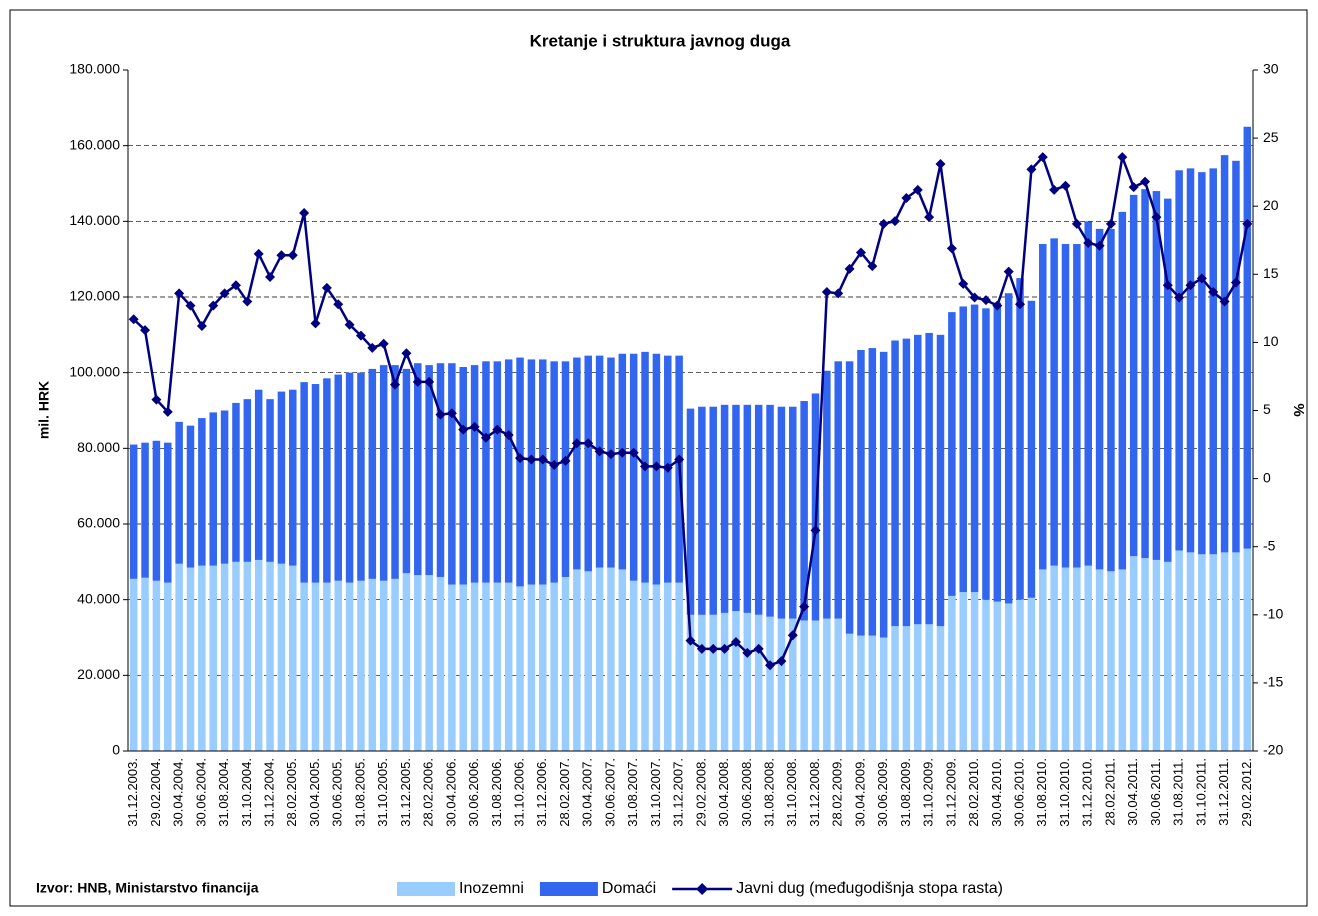 This screenshot has width=1318, height=916. Describe the element at coordinates (869, 888) in the screenshot. I see `legend-label: Javni dug (međugodišnja stopa rasta)` at that location.